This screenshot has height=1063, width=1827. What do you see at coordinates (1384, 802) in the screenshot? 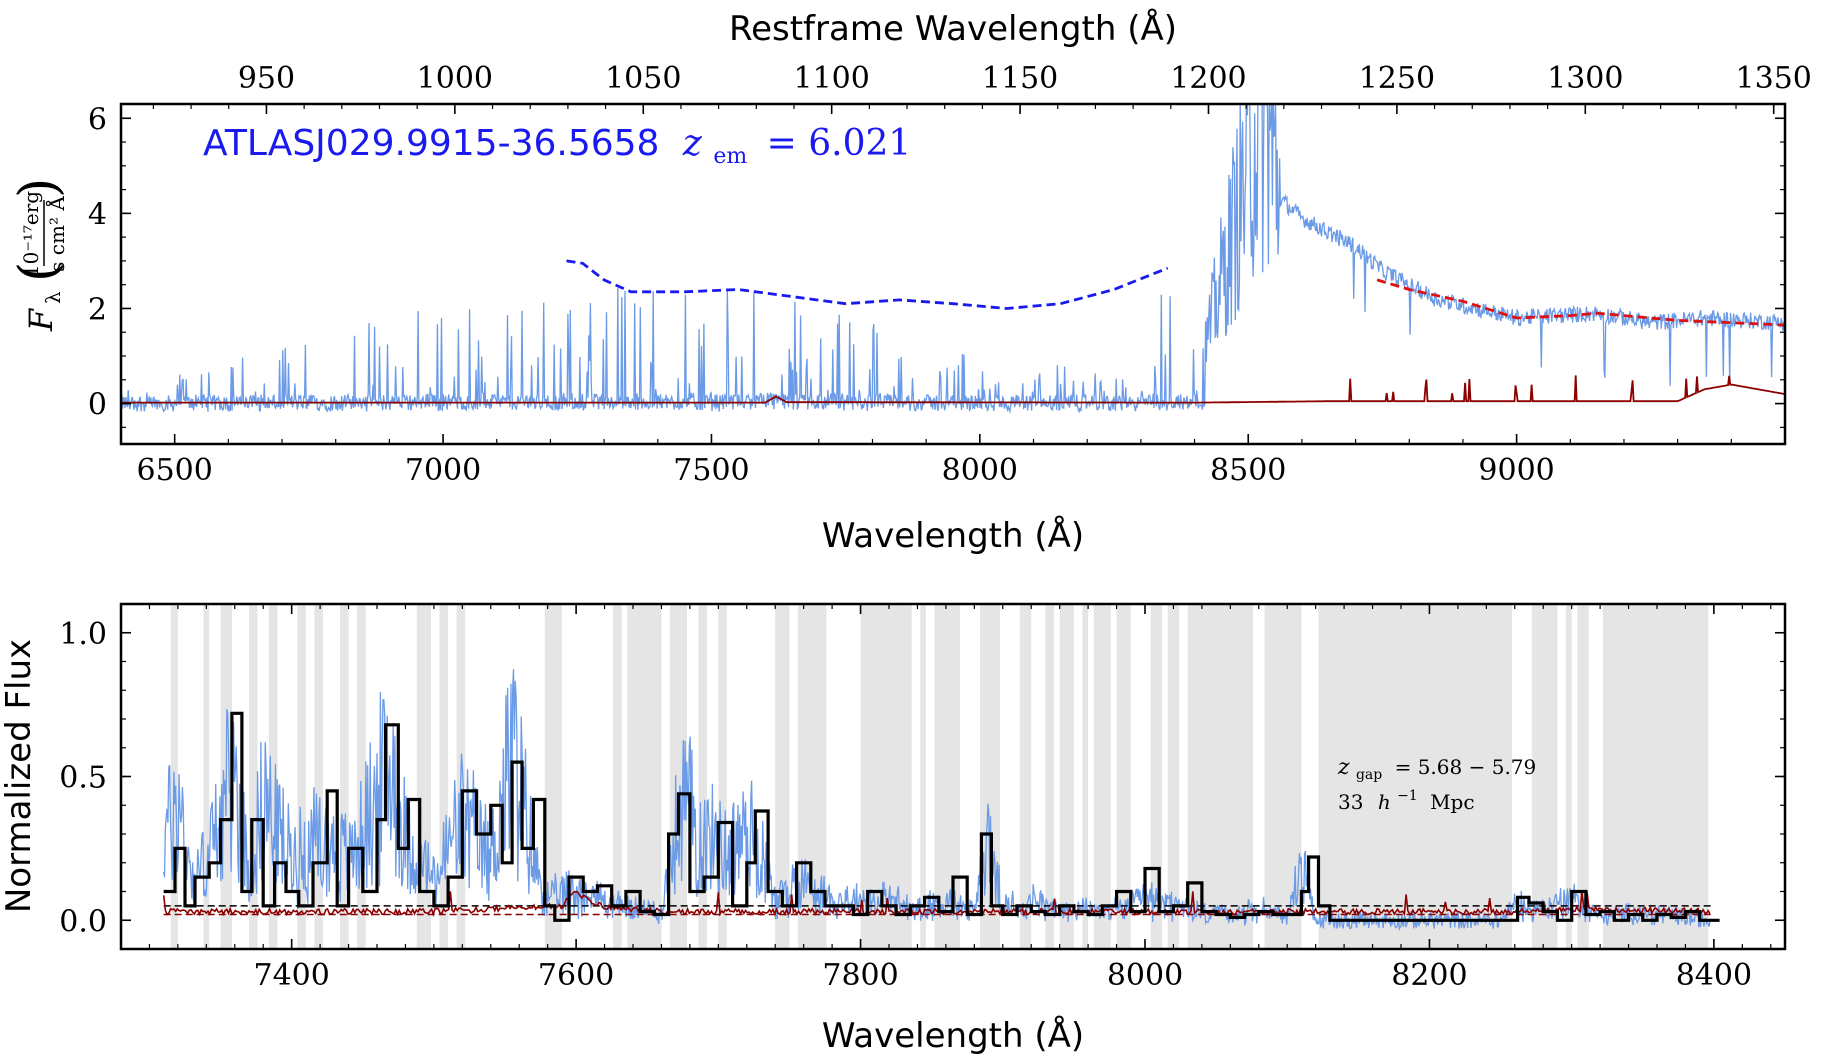
I see `gap-length-h: h` at bounding box center [1384, 802].